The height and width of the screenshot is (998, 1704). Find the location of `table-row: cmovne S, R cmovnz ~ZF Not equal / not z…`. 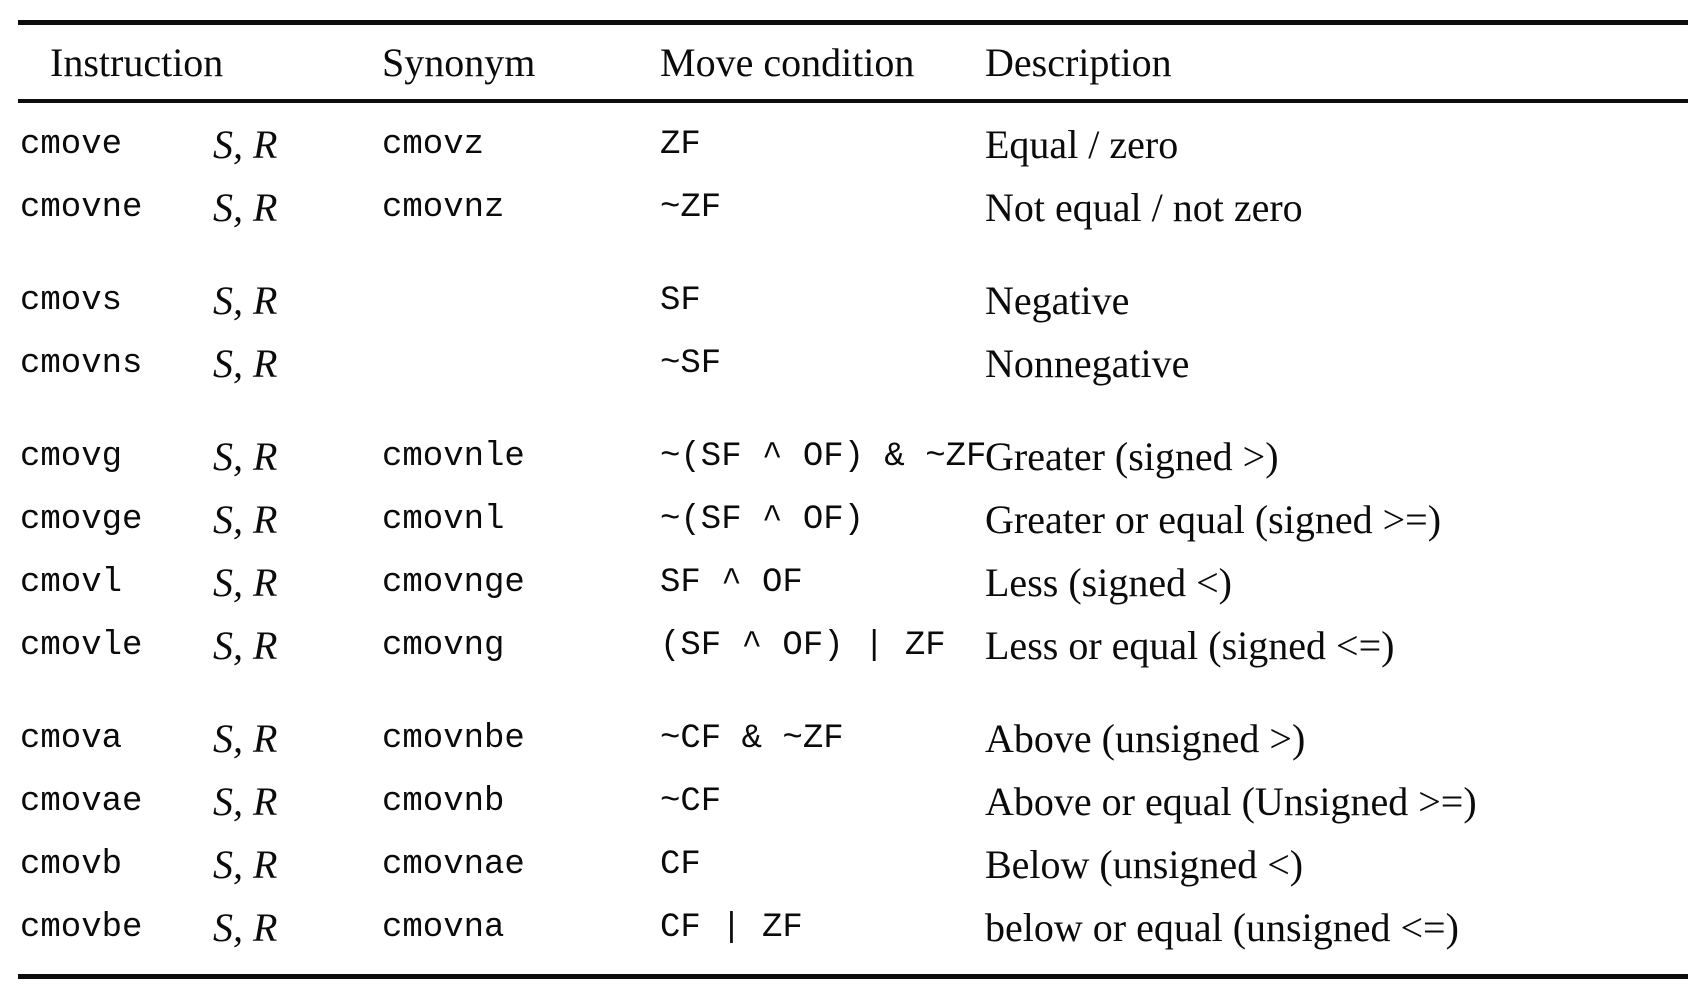

table-row: cmovne S, R cmovnz ~ZF Not equal / not z… is located at coordinates (852, 207).